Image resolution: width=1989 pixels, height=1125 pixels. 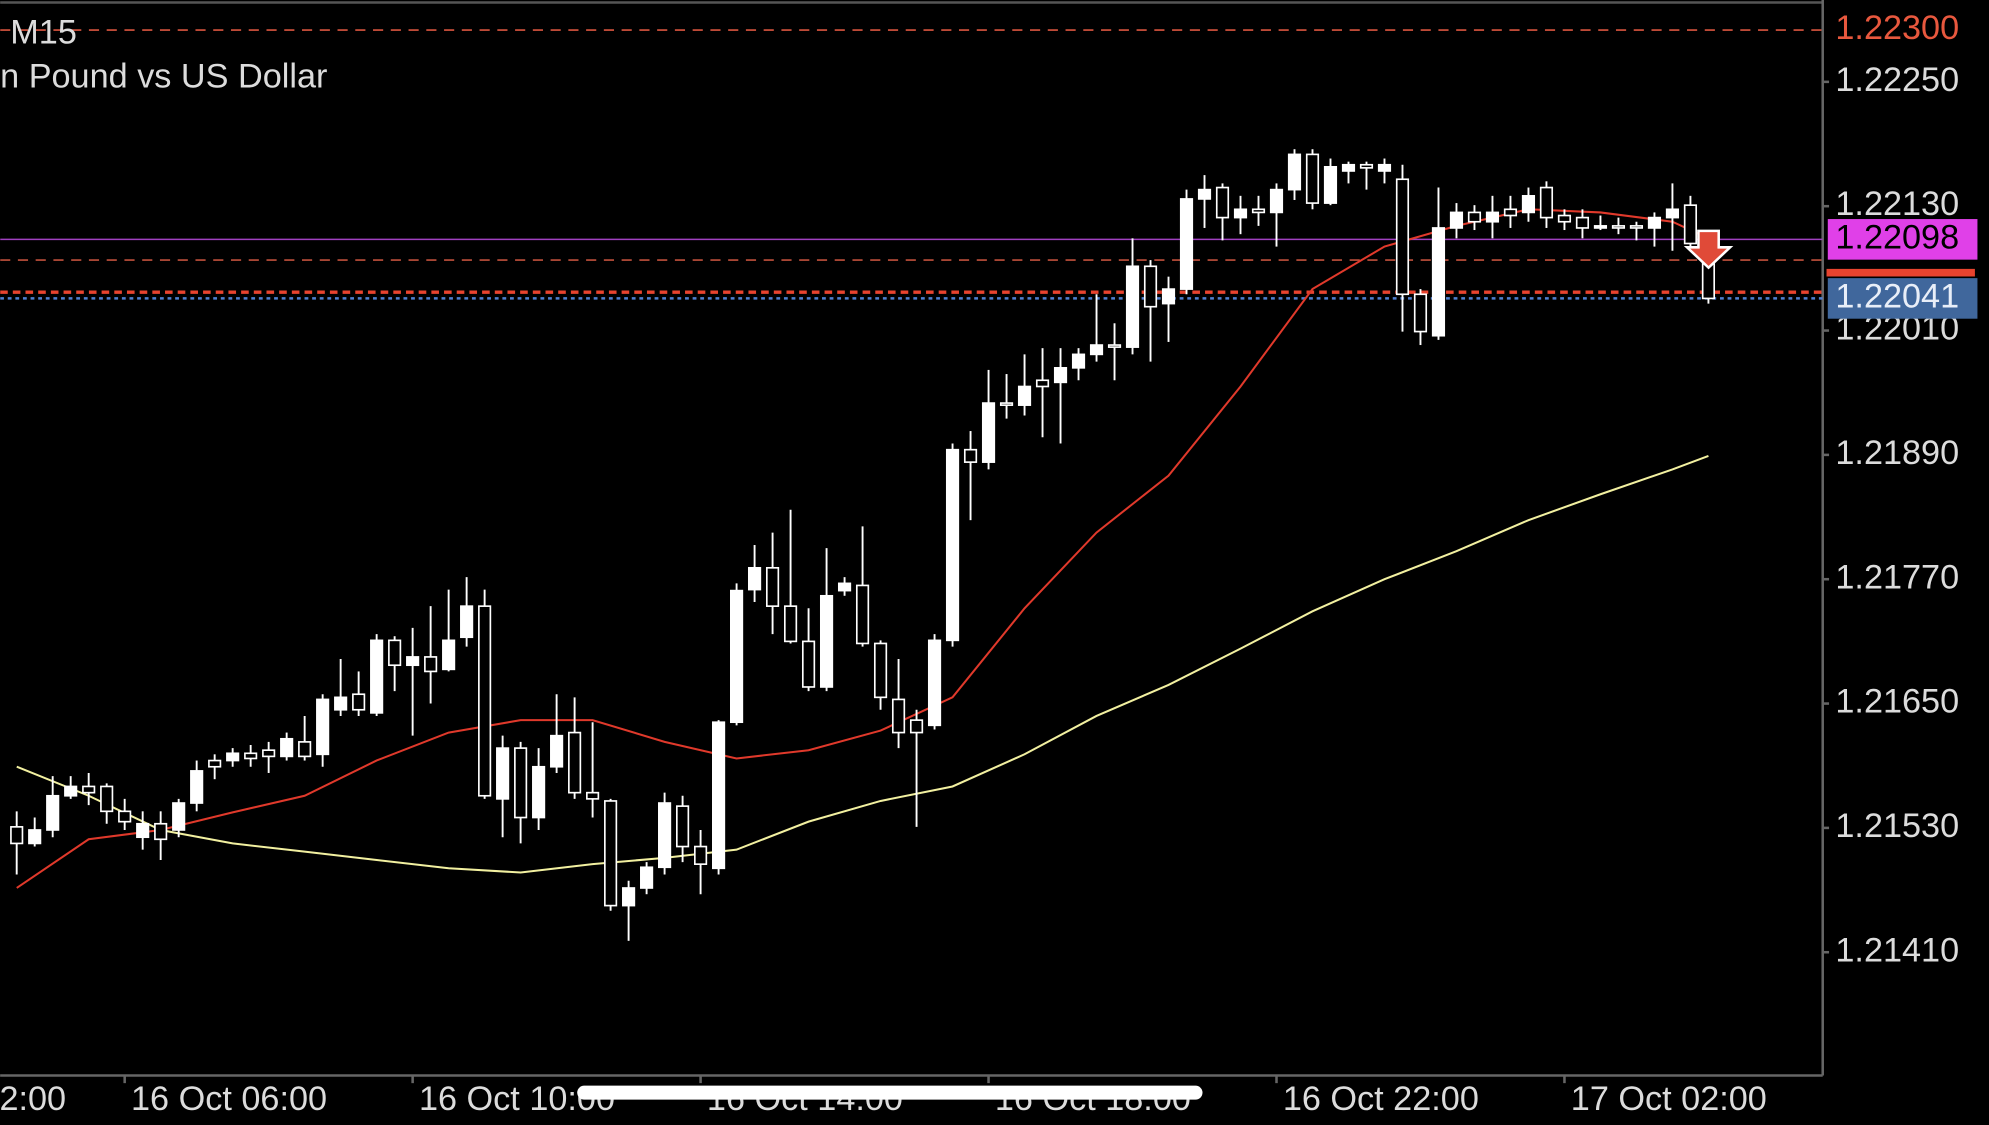 I want to click on chart-title: M15, so click(x=43, y=32).